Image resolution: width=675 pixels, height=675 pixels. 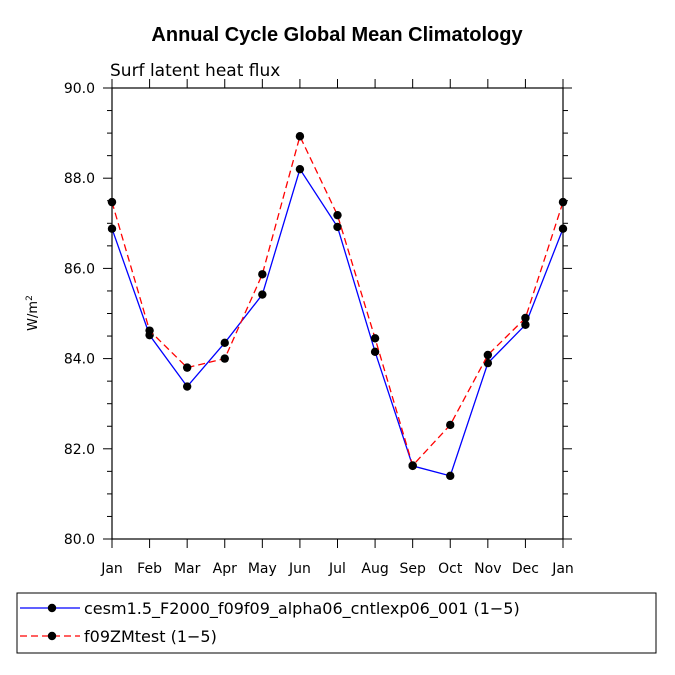 What do you see at coordinates (337, 569) in the screenshot?
I see `x-tick-label: Jul` at bounding box center [337, 569].